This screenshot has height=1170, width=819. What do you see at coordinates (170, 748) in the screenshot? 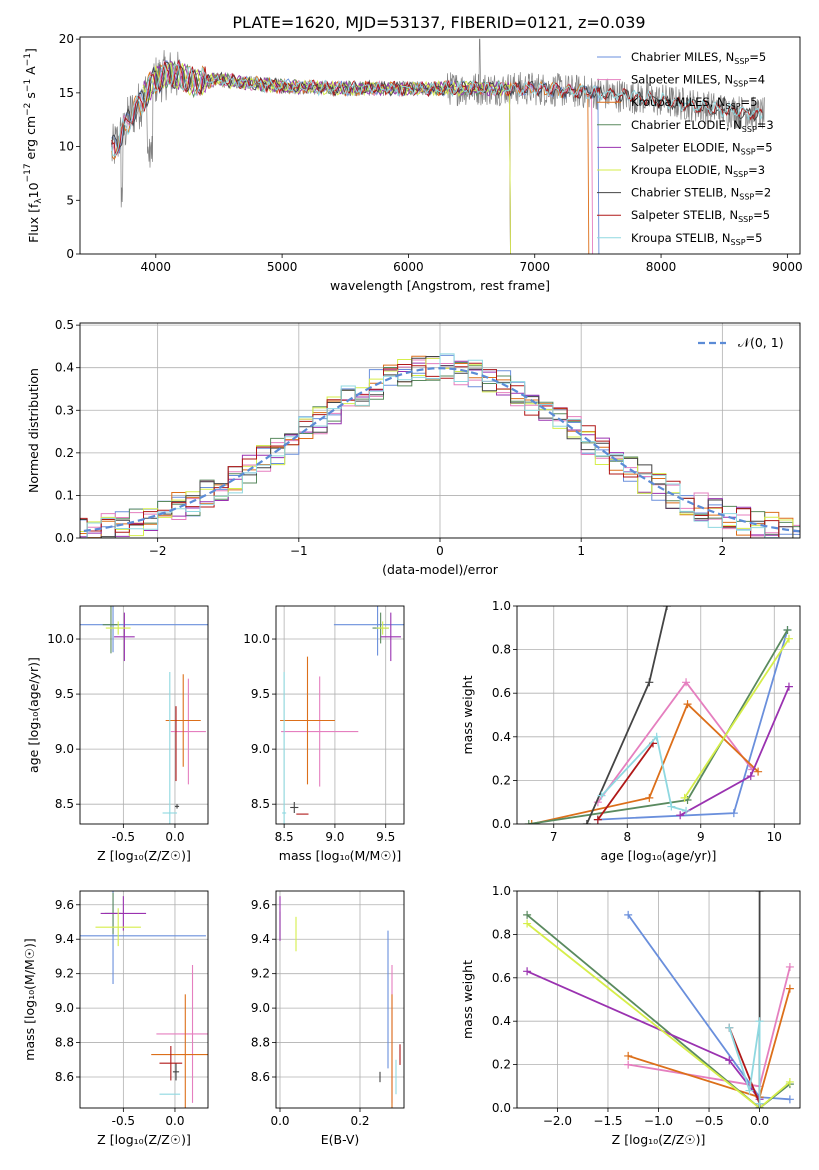
I see `errorbar-kroupa-stelib` at bounding box center [170, 748].